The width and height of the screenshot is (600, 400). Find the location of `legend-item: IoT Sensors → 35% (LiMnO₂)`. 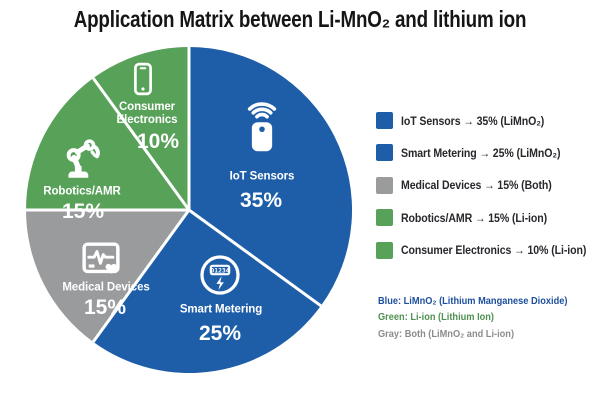

legend-item: IoT Sensors → 35% (LiMnO₂) is located at coordinates (488, 120).